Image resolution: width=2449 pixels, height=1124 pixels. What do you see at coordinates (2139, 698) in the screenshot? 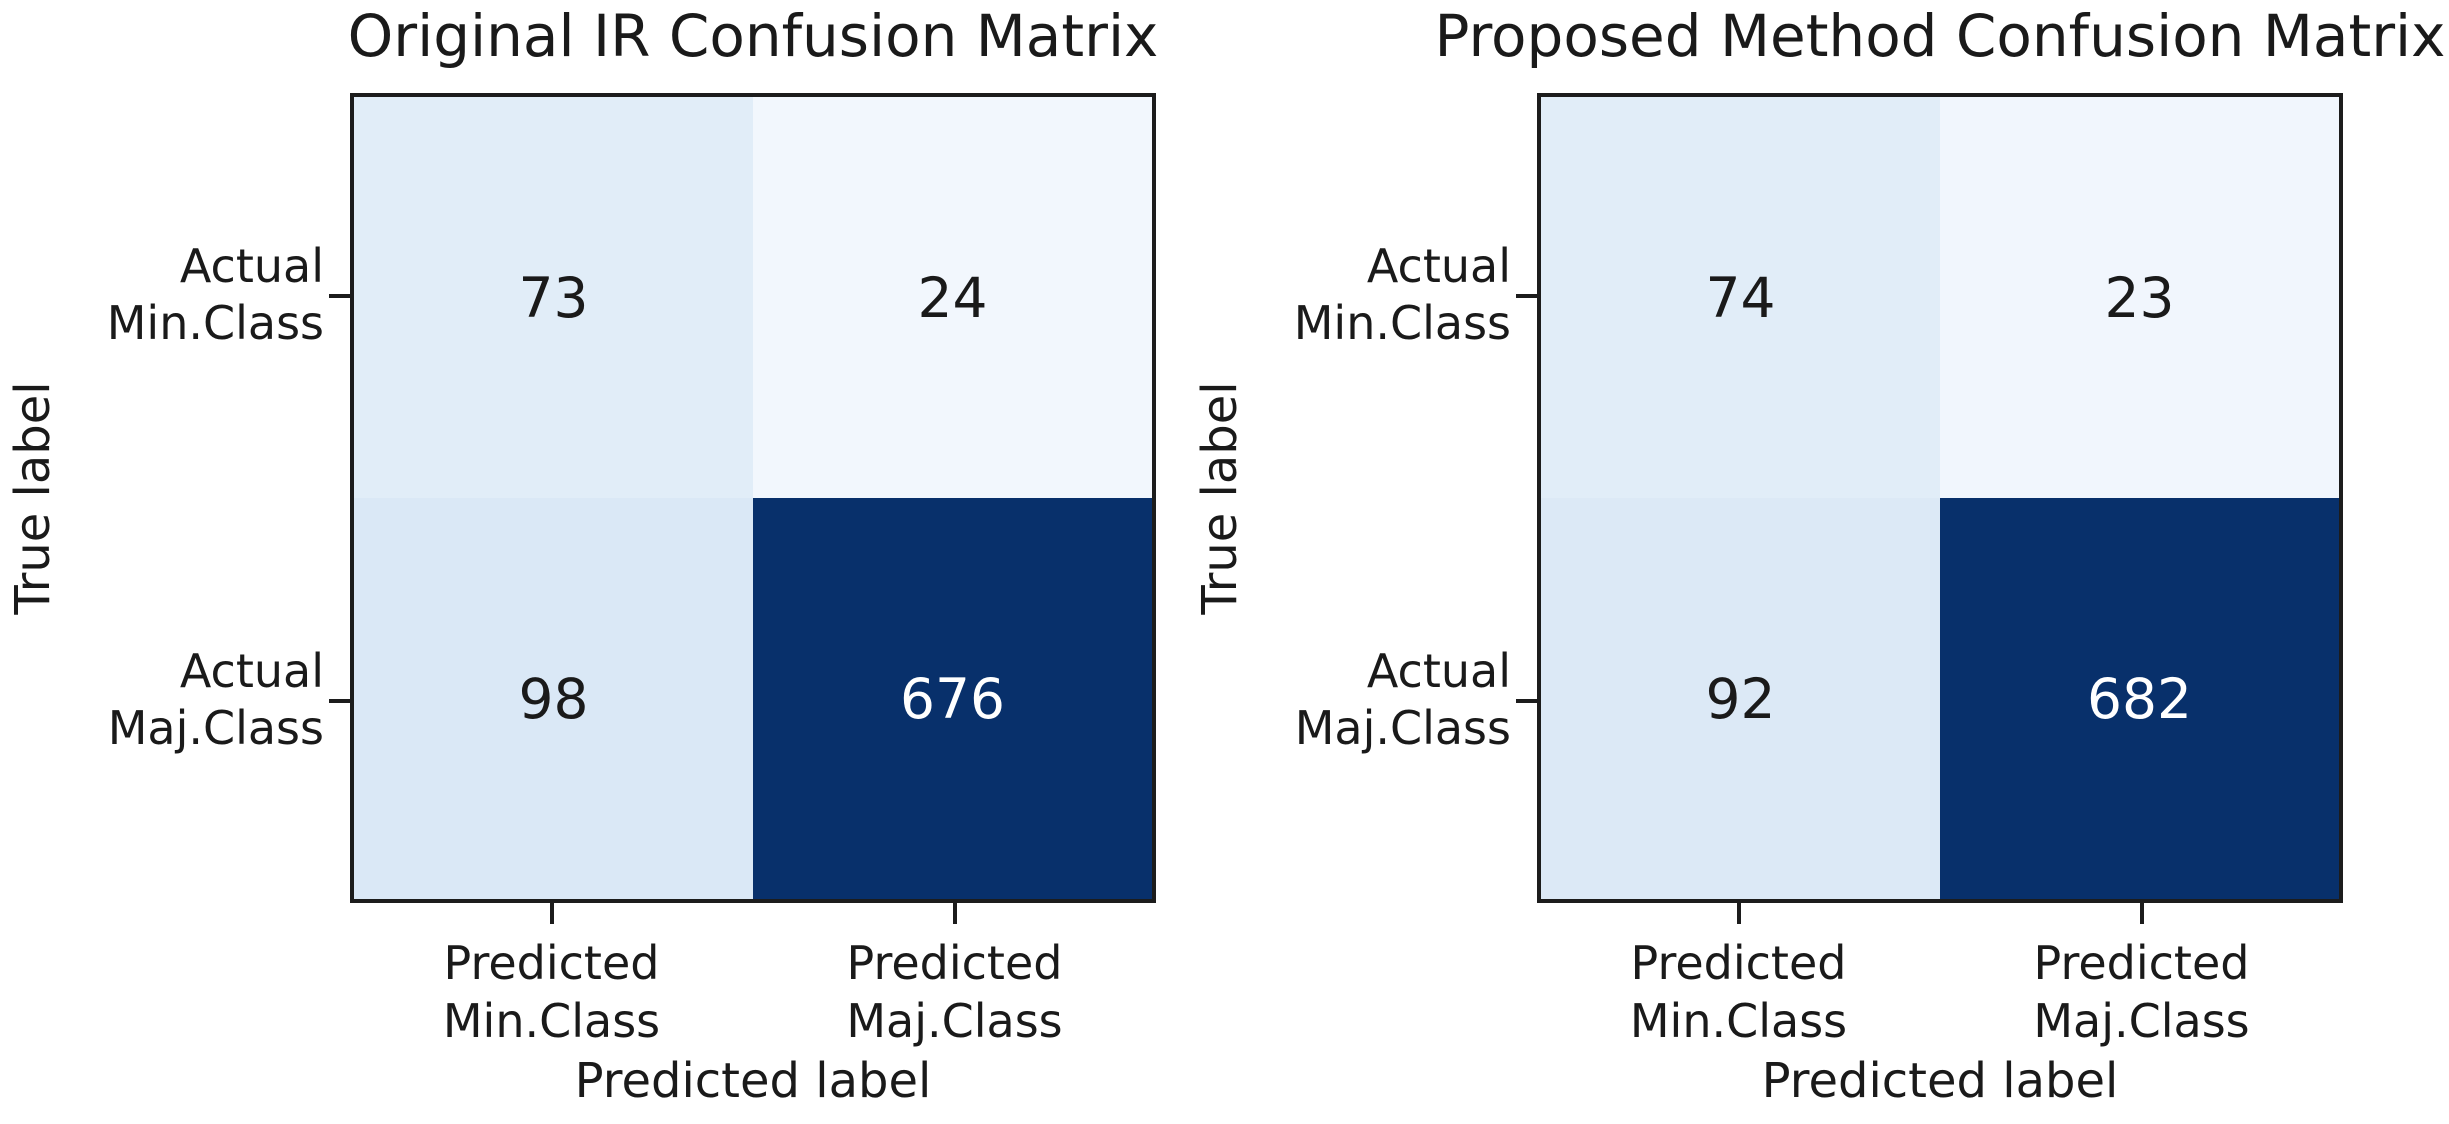
I see `cell-actual-maj-pred-maj: 682` at bounding box center [2139, 698].